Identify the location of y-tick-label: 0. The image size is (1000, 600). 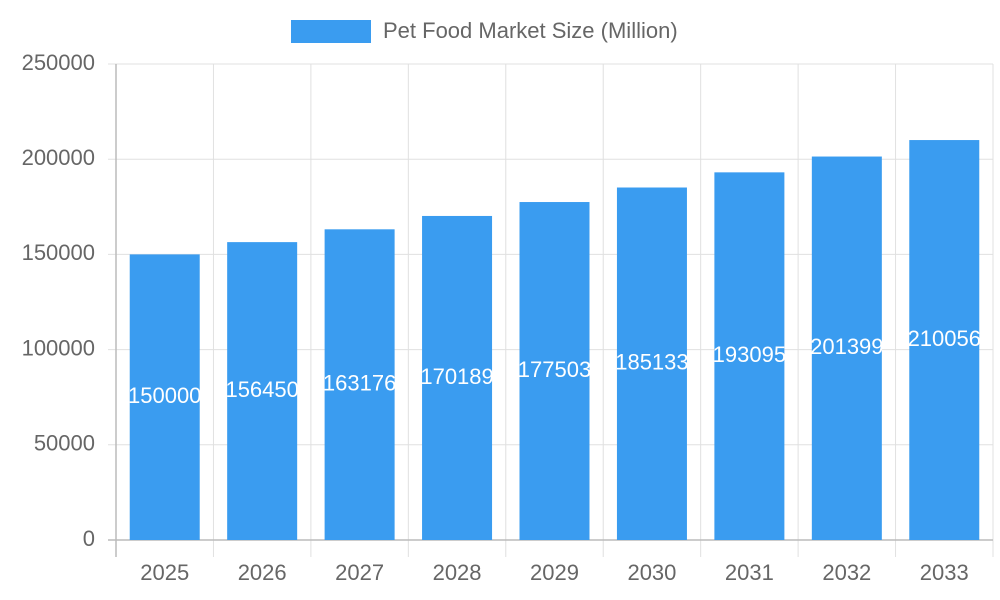
(89, 538).